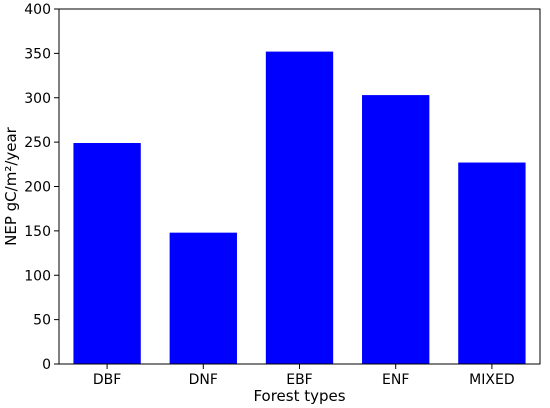  I want to click on y-tick-label: 400, so click(37, 10).